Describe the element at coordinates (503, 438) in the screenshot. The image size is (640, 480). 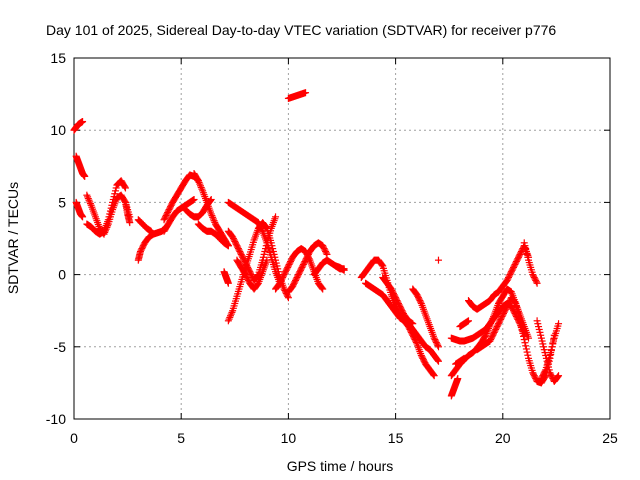
I see `x-tick-label: 20` at that location.